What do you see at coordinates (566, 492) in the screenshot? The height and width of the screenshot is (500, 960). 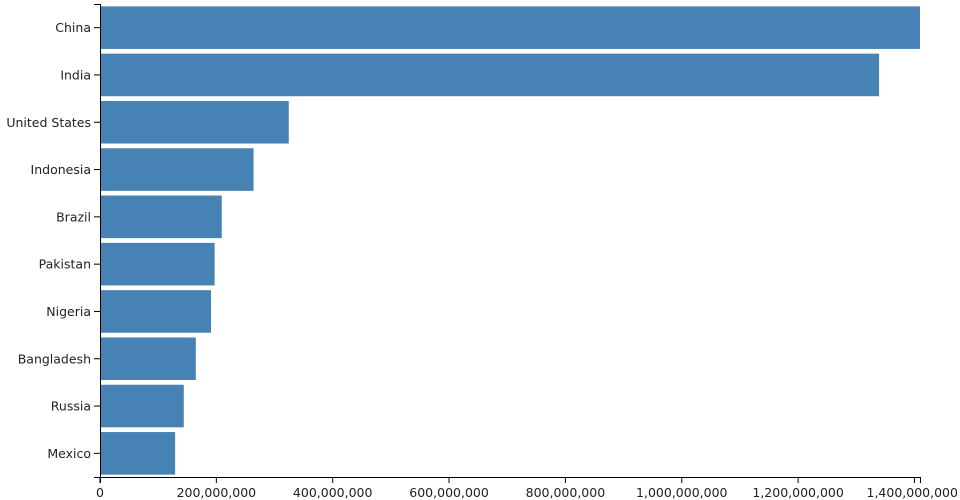 I see `x-tick-label-4: 800,000,000` at bounding box center [566, 492].